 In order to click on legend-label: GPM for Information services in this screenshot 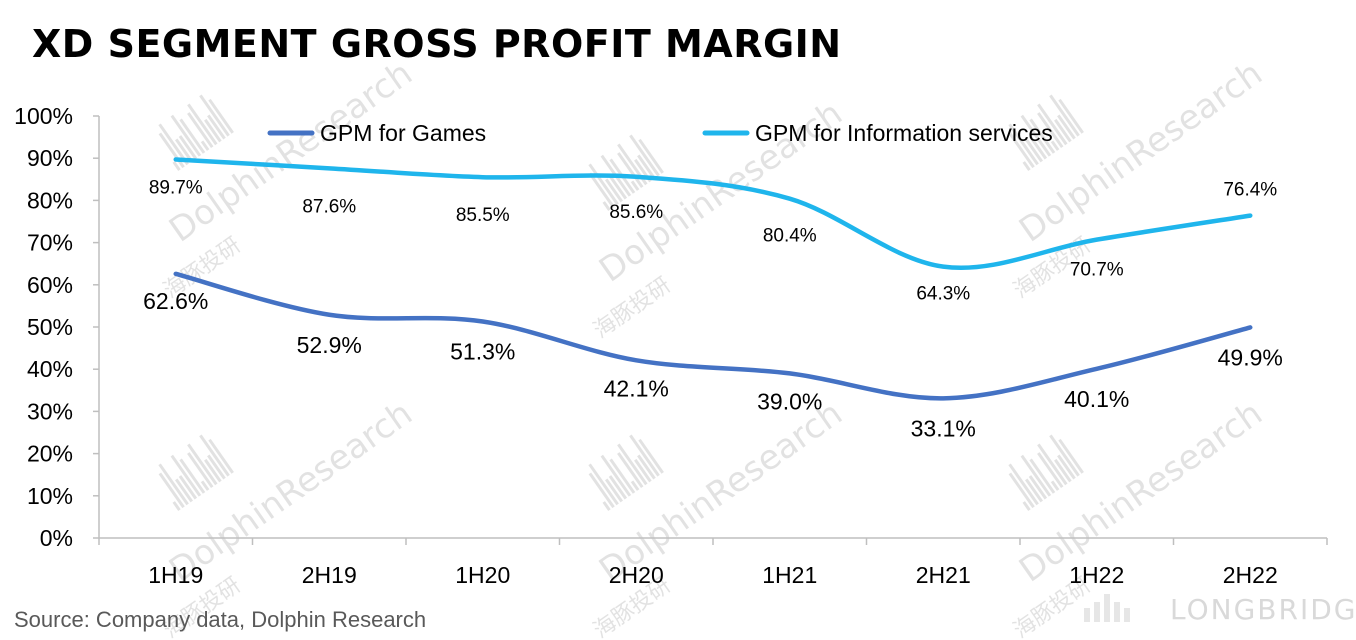, I will do `click(904, 133)`.